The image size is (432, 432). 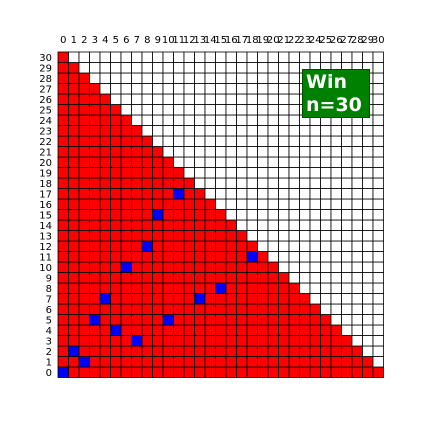 What do you see at coordinates (252, 40) in the screenshot?
I see `column-label: 18` at bounding box center [252, 40].